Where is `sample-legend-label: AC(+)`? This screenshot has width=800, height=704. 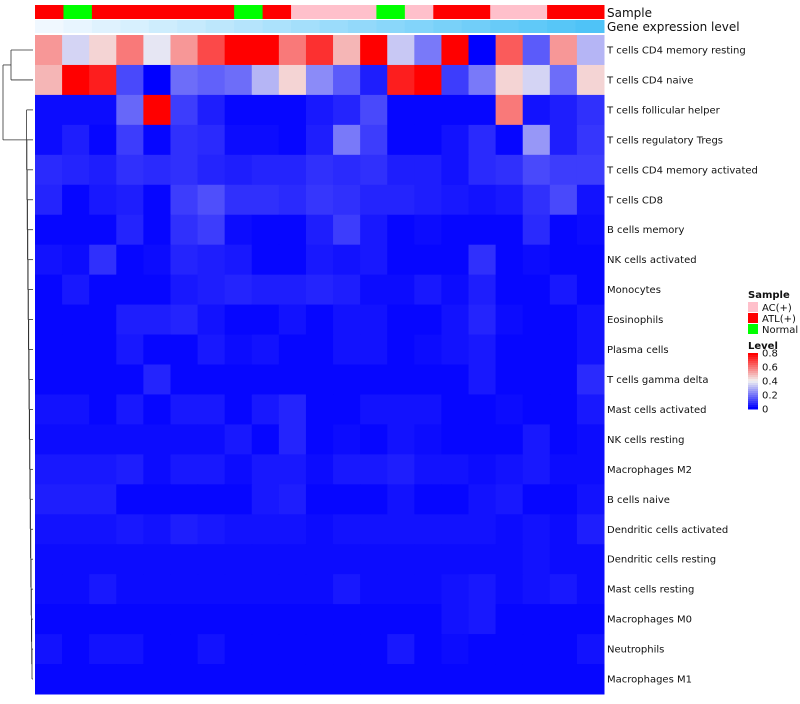
sample-legend-label: AC(+) is located at coordinates (777, 308).